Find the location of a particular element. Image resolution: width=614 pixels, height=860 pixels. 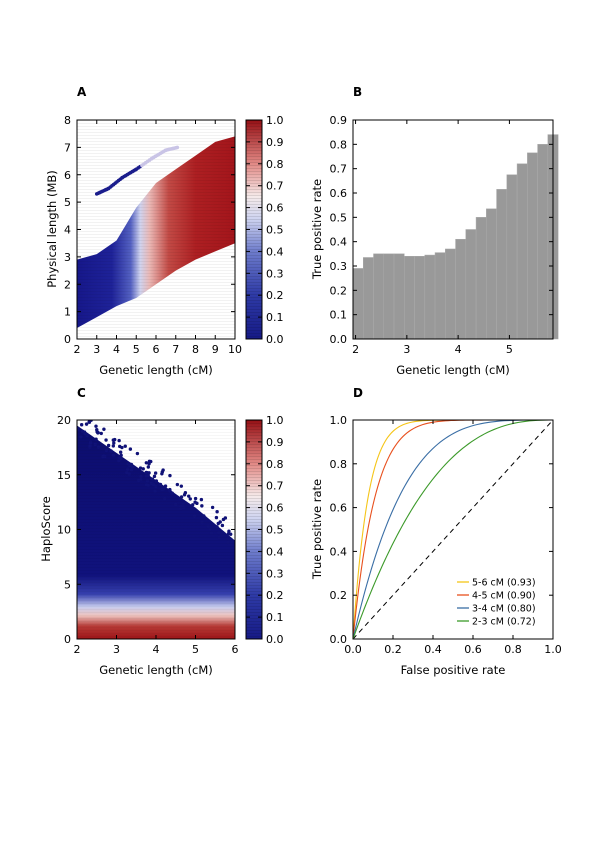

panel-a-colorbar-texture is located at coordinates (254, 229).